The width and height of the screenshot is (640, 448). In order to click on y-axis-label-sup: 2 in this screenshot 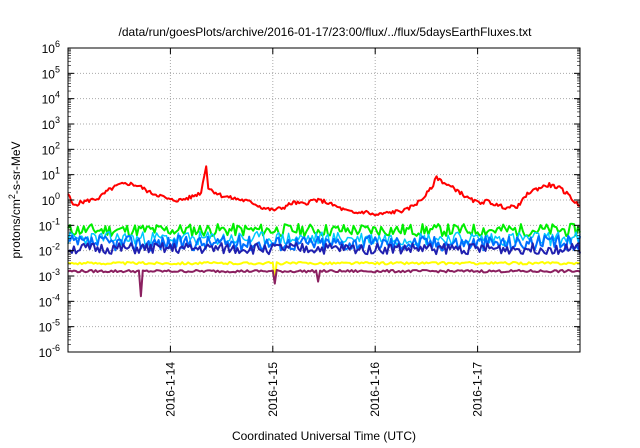, I will do `click(12, 196)`.